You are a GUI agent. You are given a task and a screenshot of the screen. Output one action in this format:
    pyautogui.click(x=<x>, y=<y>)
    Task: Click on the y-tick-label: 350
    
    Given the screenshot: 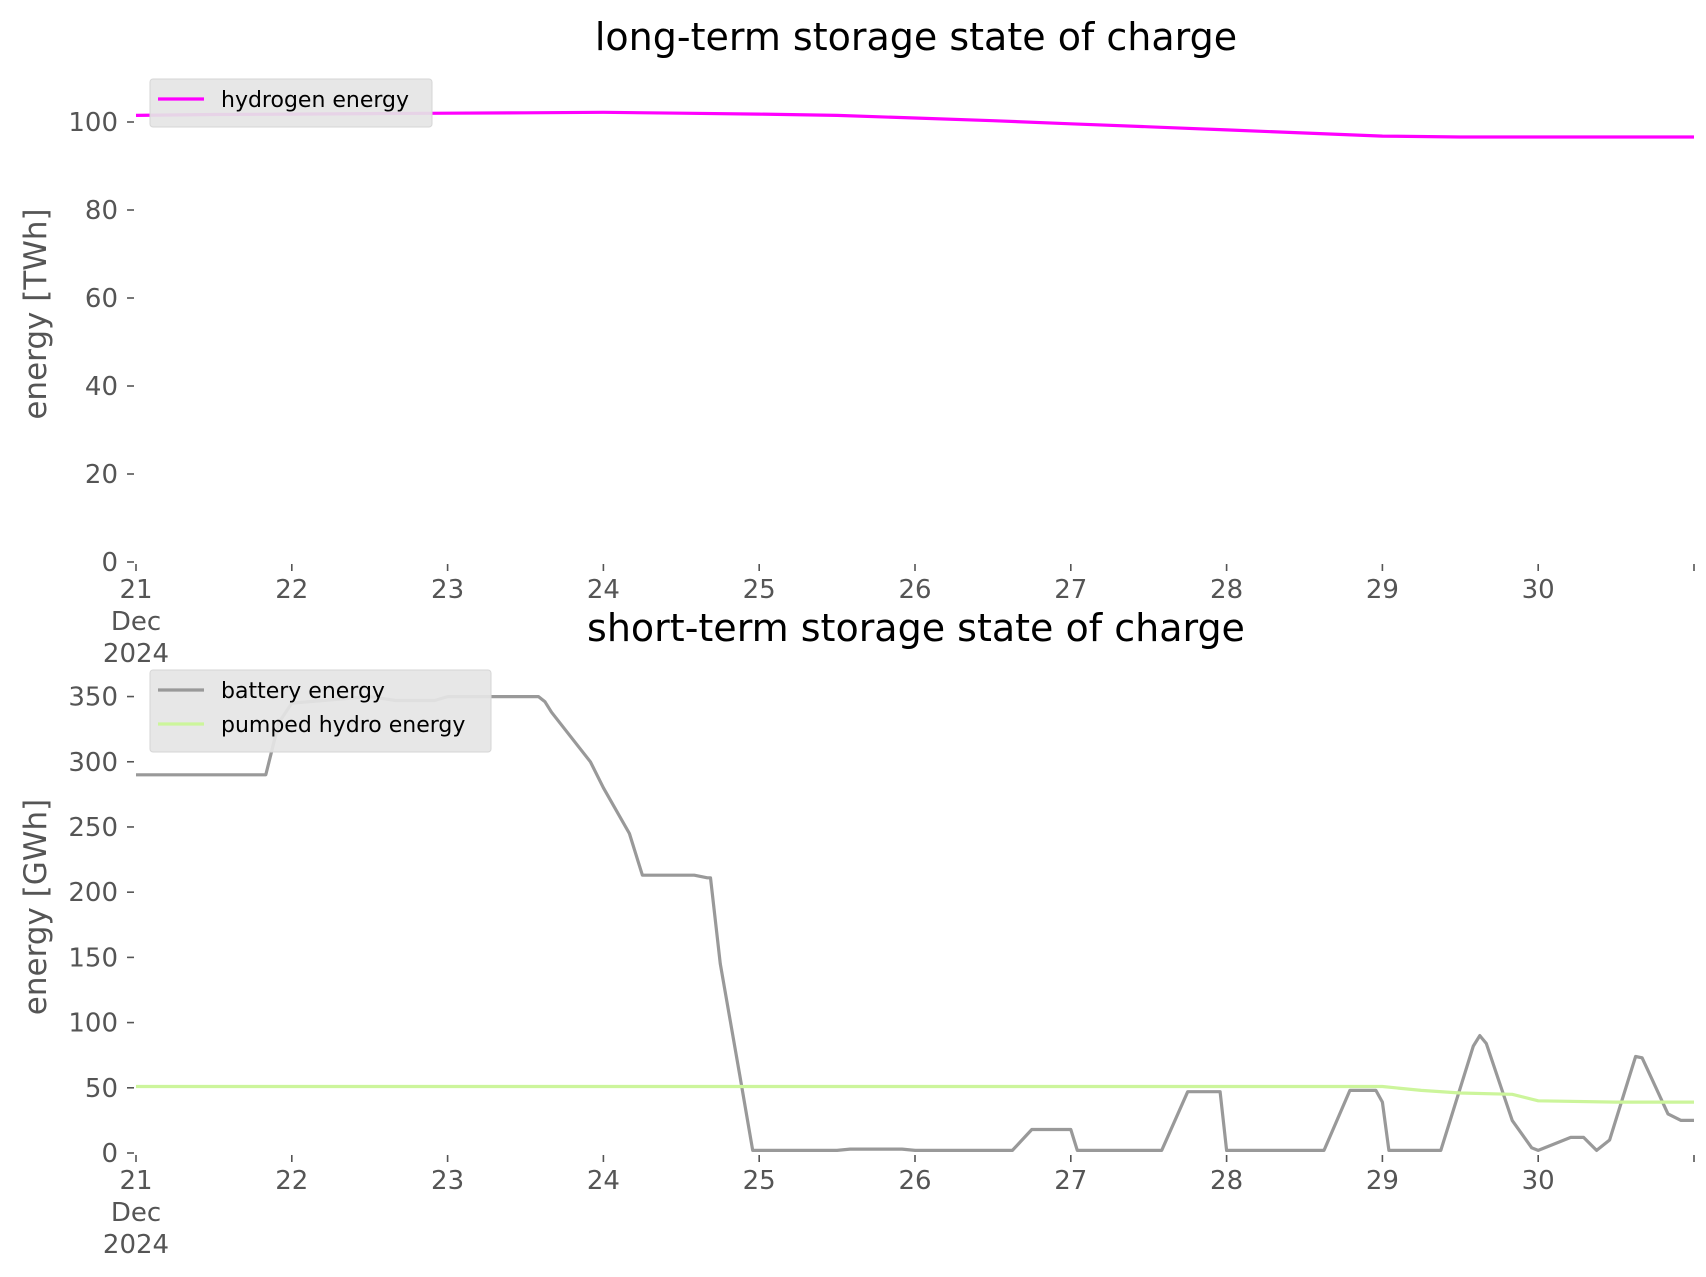 What is the action you would take?
    pyautogui.click(x=93, y=698)
    